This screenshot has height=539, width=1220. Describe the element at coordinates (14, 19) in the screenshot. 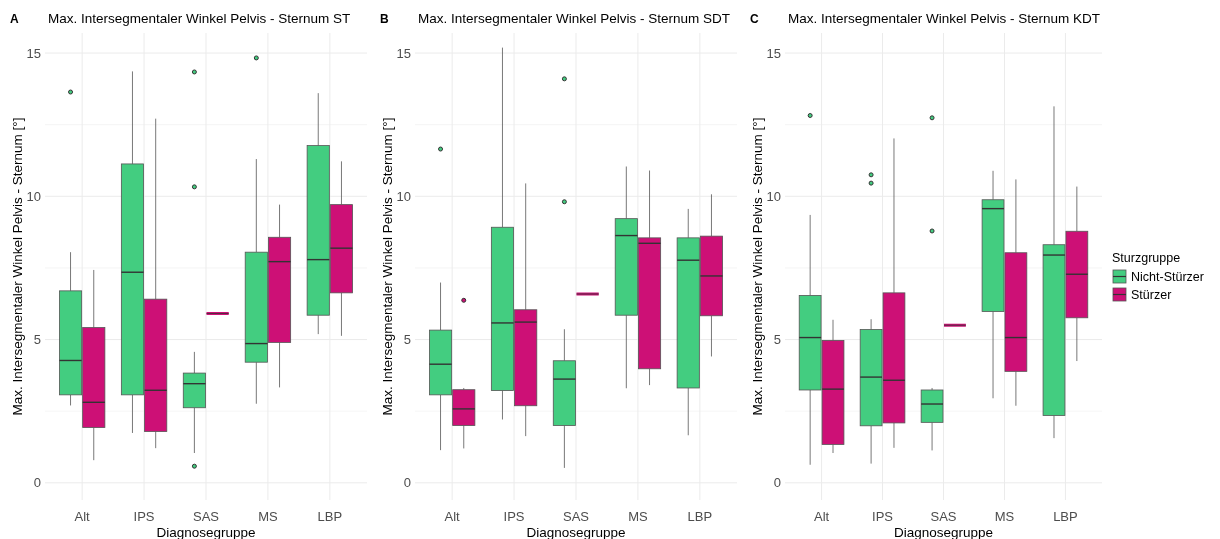

I see `text: A` at that location.